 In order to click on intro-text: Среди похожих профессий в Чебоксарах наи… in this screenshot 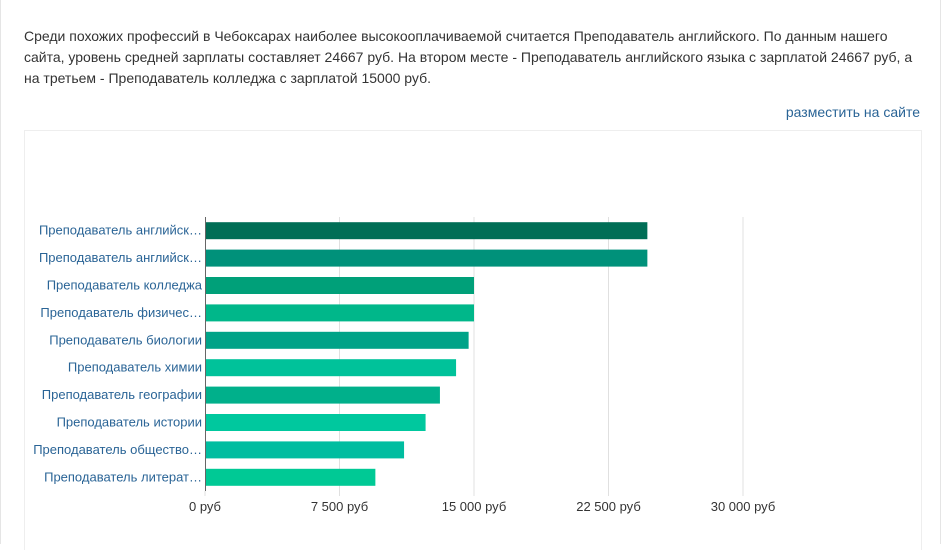, I will do `click(468, 57)`.